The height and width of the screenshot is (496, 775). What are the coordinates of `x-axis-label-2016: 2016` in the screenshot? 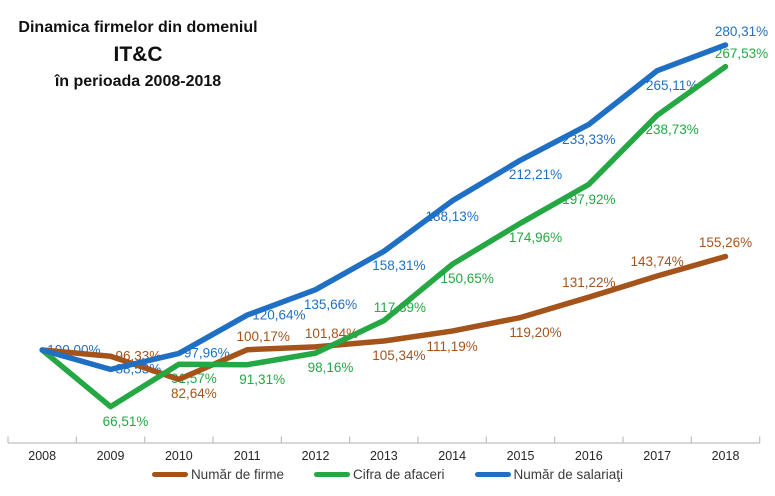 It's located at (588, 456).